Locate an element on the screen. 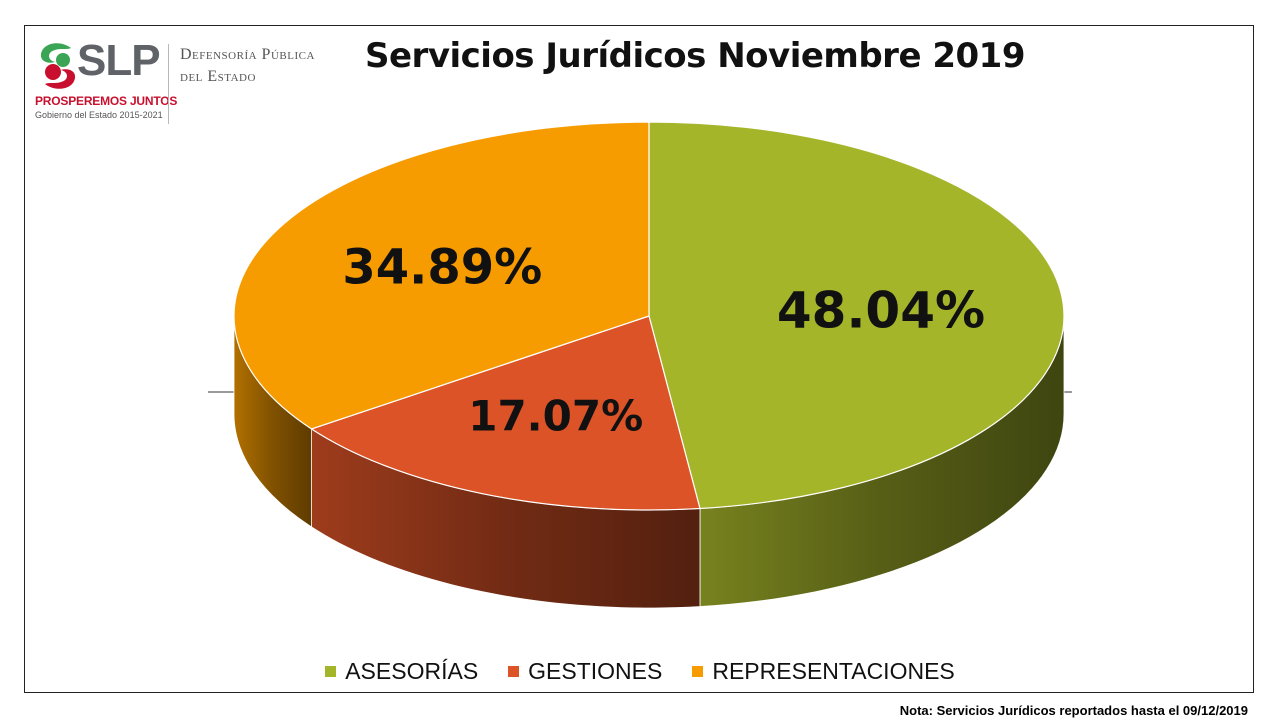  logo-org: Defensoría Pública del Estado is located at coordinates (247, 66).